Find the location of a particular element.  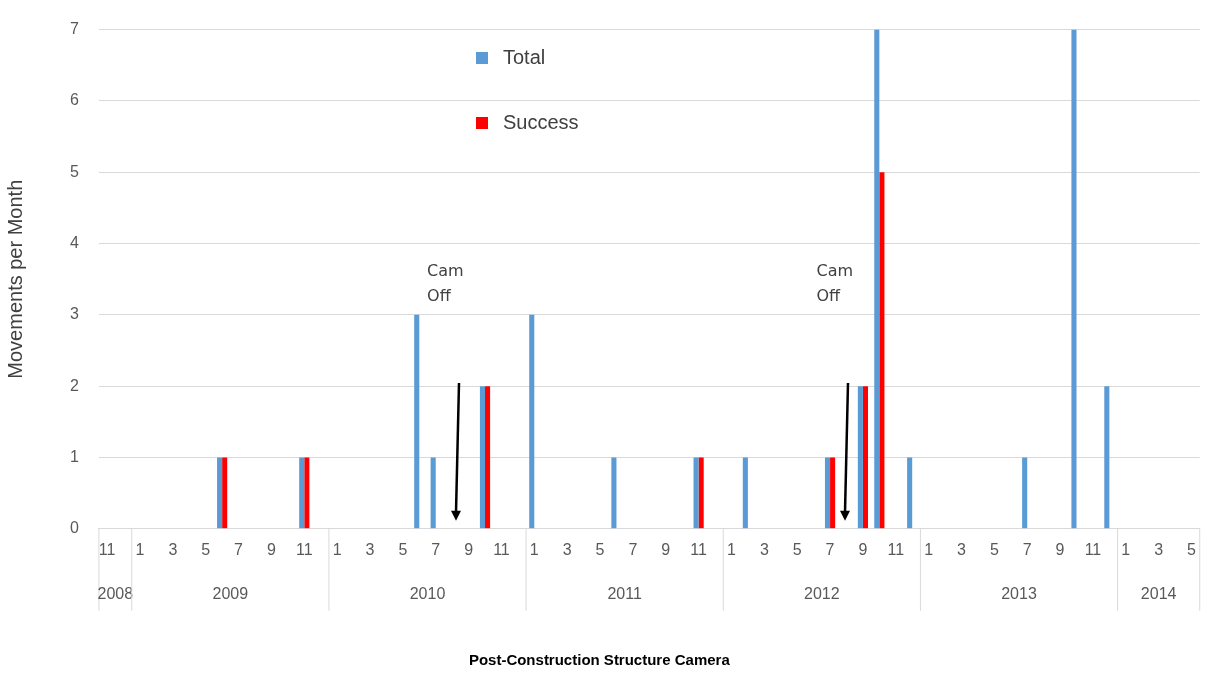

text: 2010 is located at coordinates (427, 594).